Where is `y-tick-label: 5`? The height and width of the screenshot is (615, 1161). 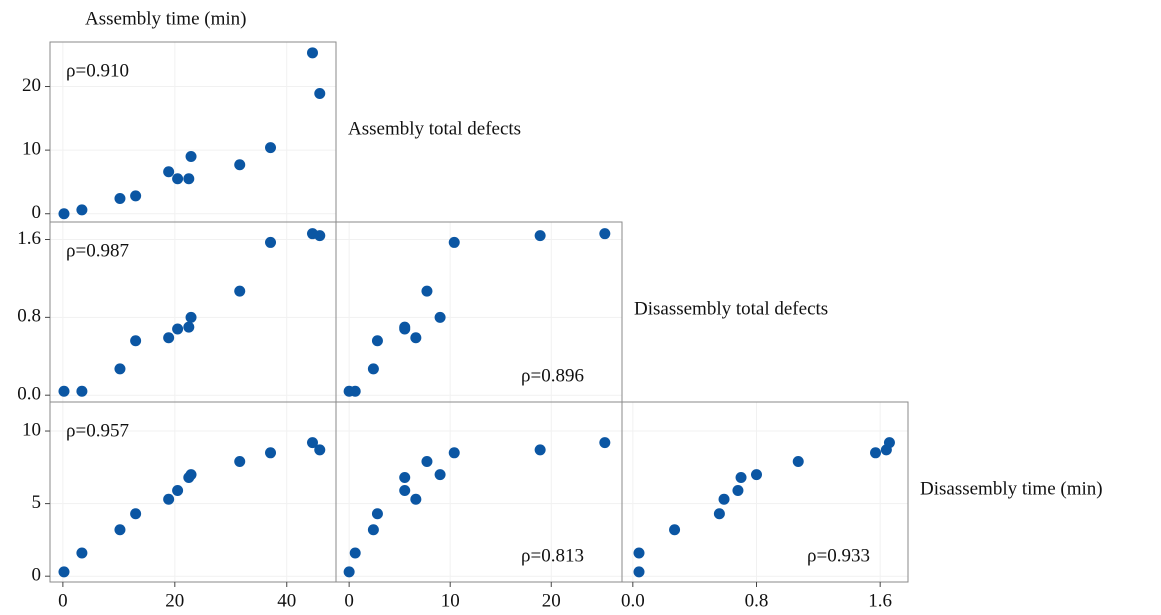
y-tick-label: 5 is located at coordinates (37, 502).